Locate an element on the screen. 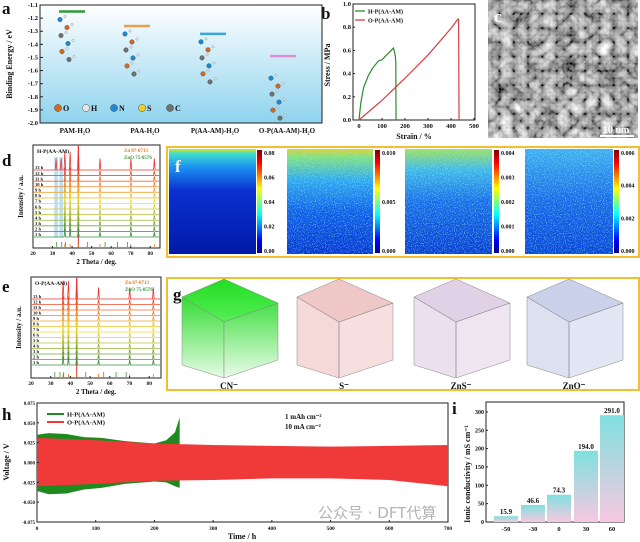  x-tick-label: 40 is located at coordinates (72, 254).